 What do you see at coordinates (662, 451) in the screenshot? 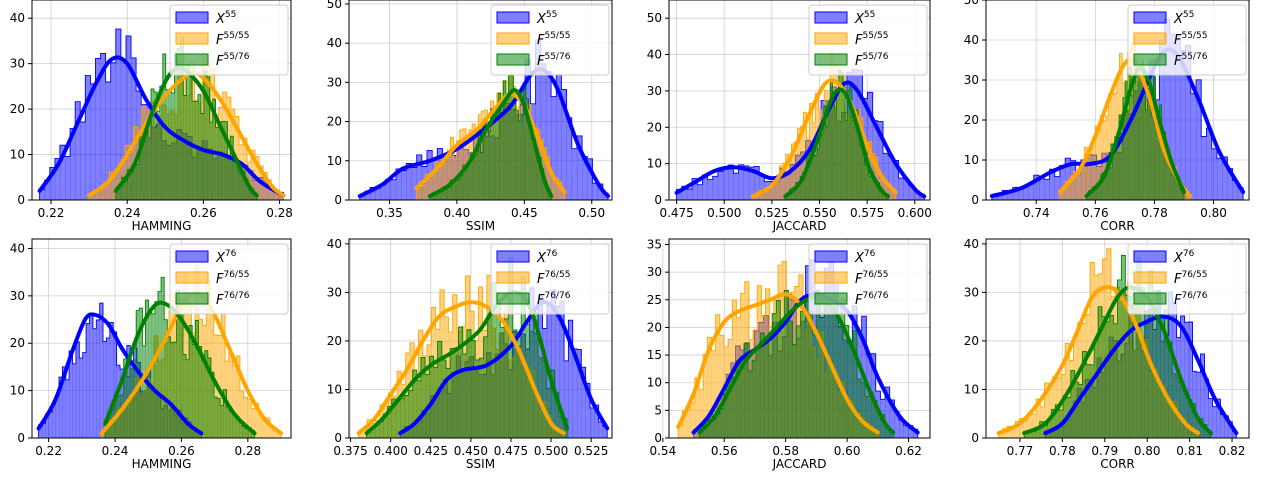
I see `x-tick-label: 0.54` at bounding box center [662, 451].